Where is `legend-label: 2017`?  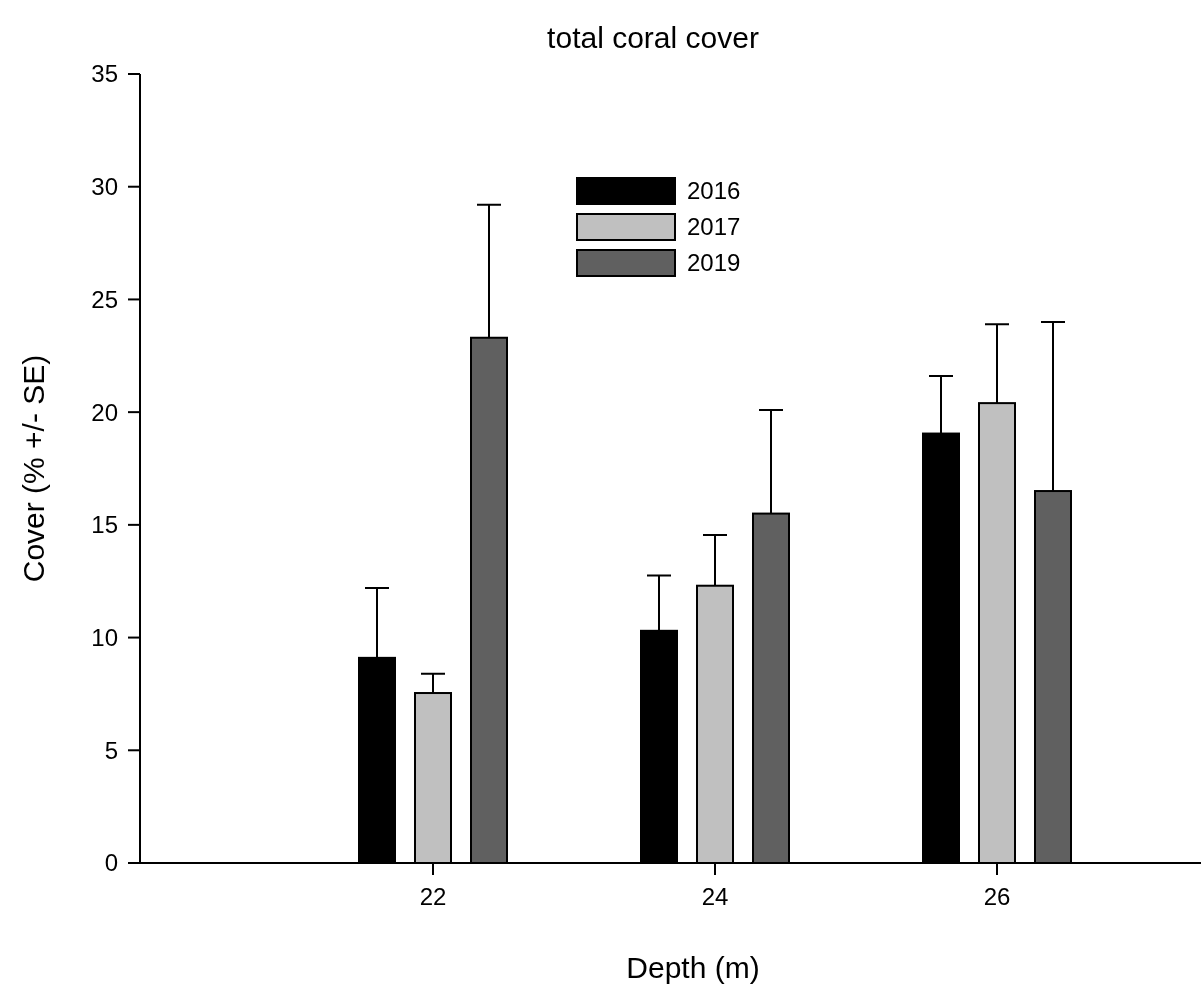 legend-label: 2017 is located at coordinates (714, 227).